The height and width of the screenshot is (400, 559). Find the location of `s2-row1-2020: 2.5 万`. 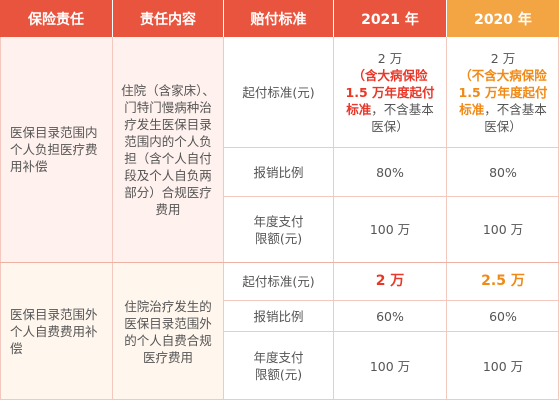

s2-row1-2020: 2.5 万 is located at coordinates (503, 281).